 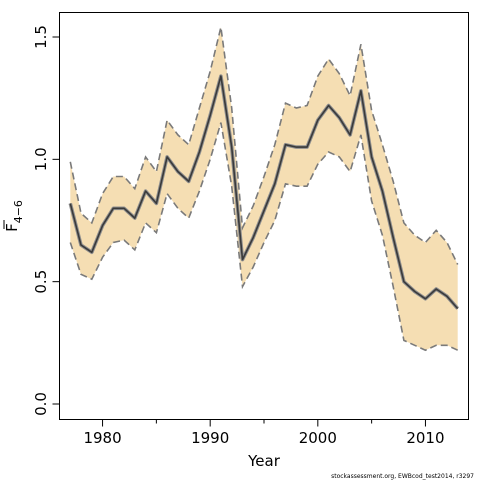 What do you see at coordinates (210, 438) in the screenshot?
I see `x-tick-label: 1990` at bounding box center [210, 438].